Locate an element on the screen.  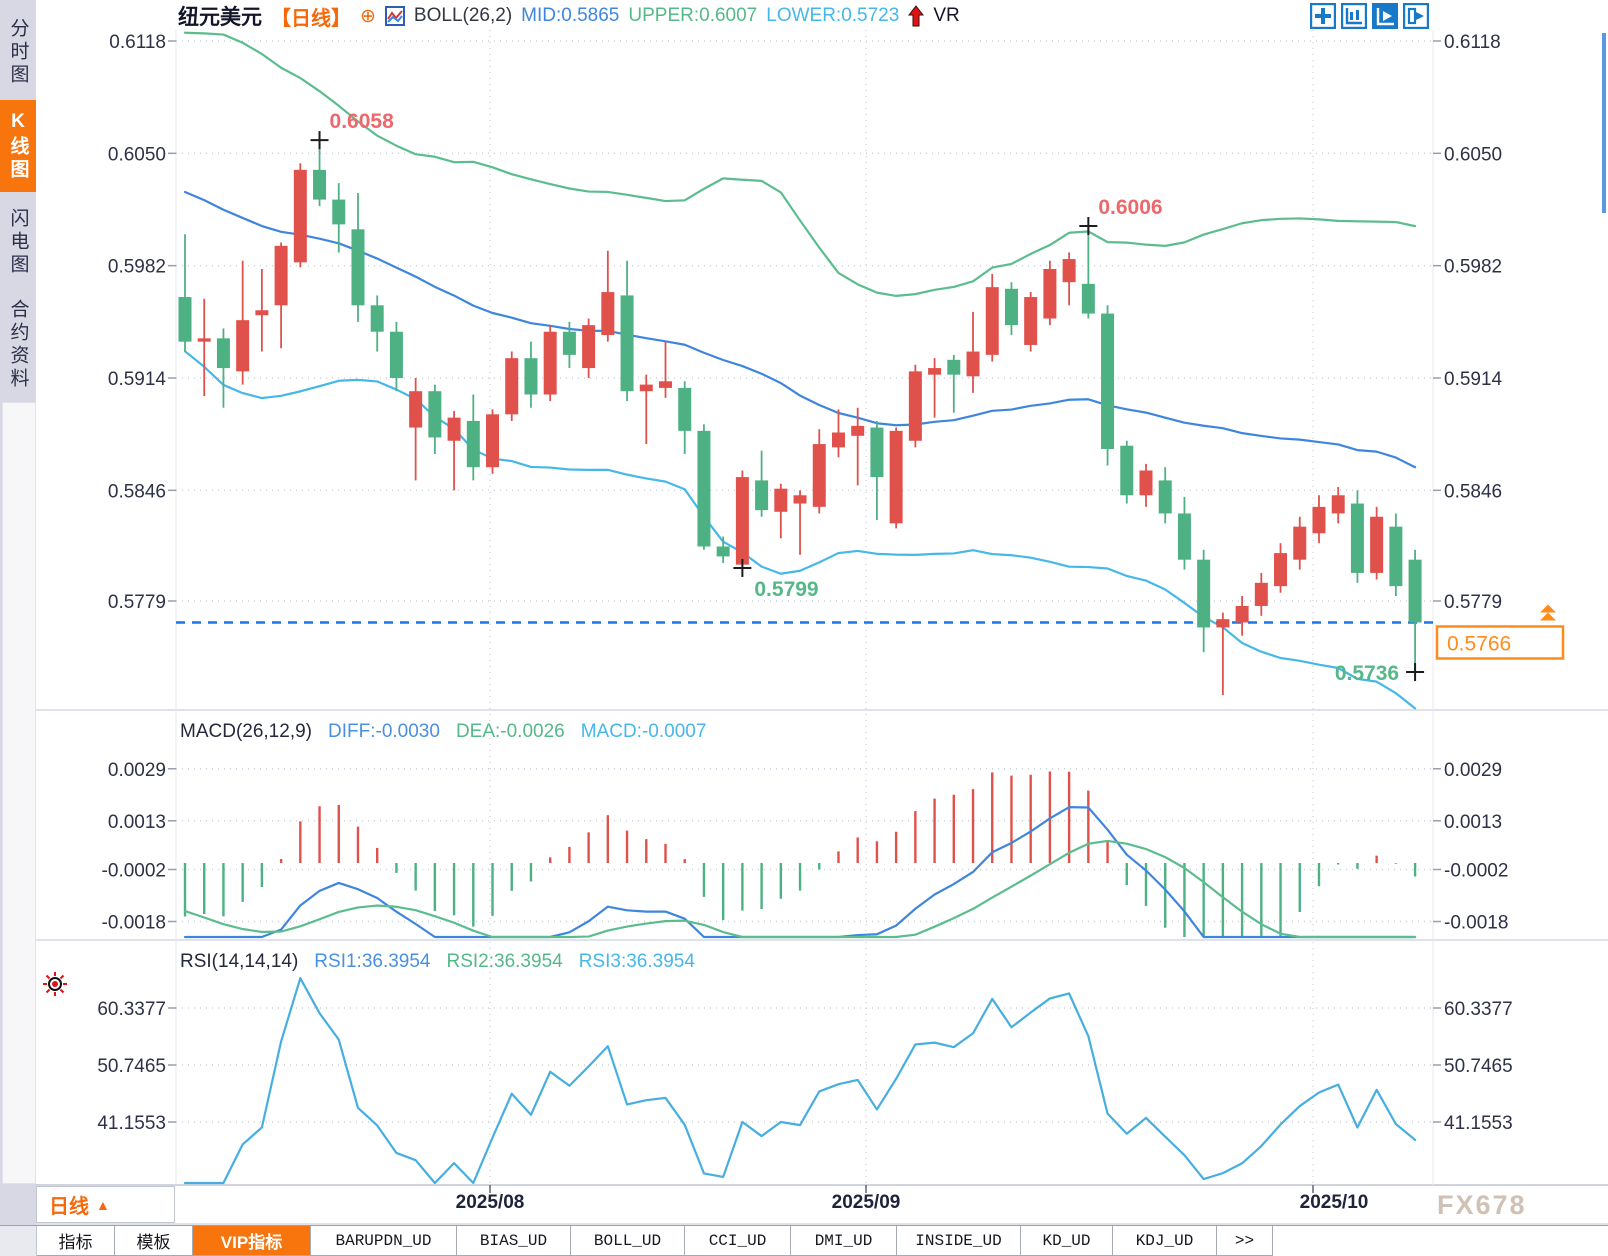
macd-diff-value: DIFF:-0.0030 is located at coordinates (384, 731).